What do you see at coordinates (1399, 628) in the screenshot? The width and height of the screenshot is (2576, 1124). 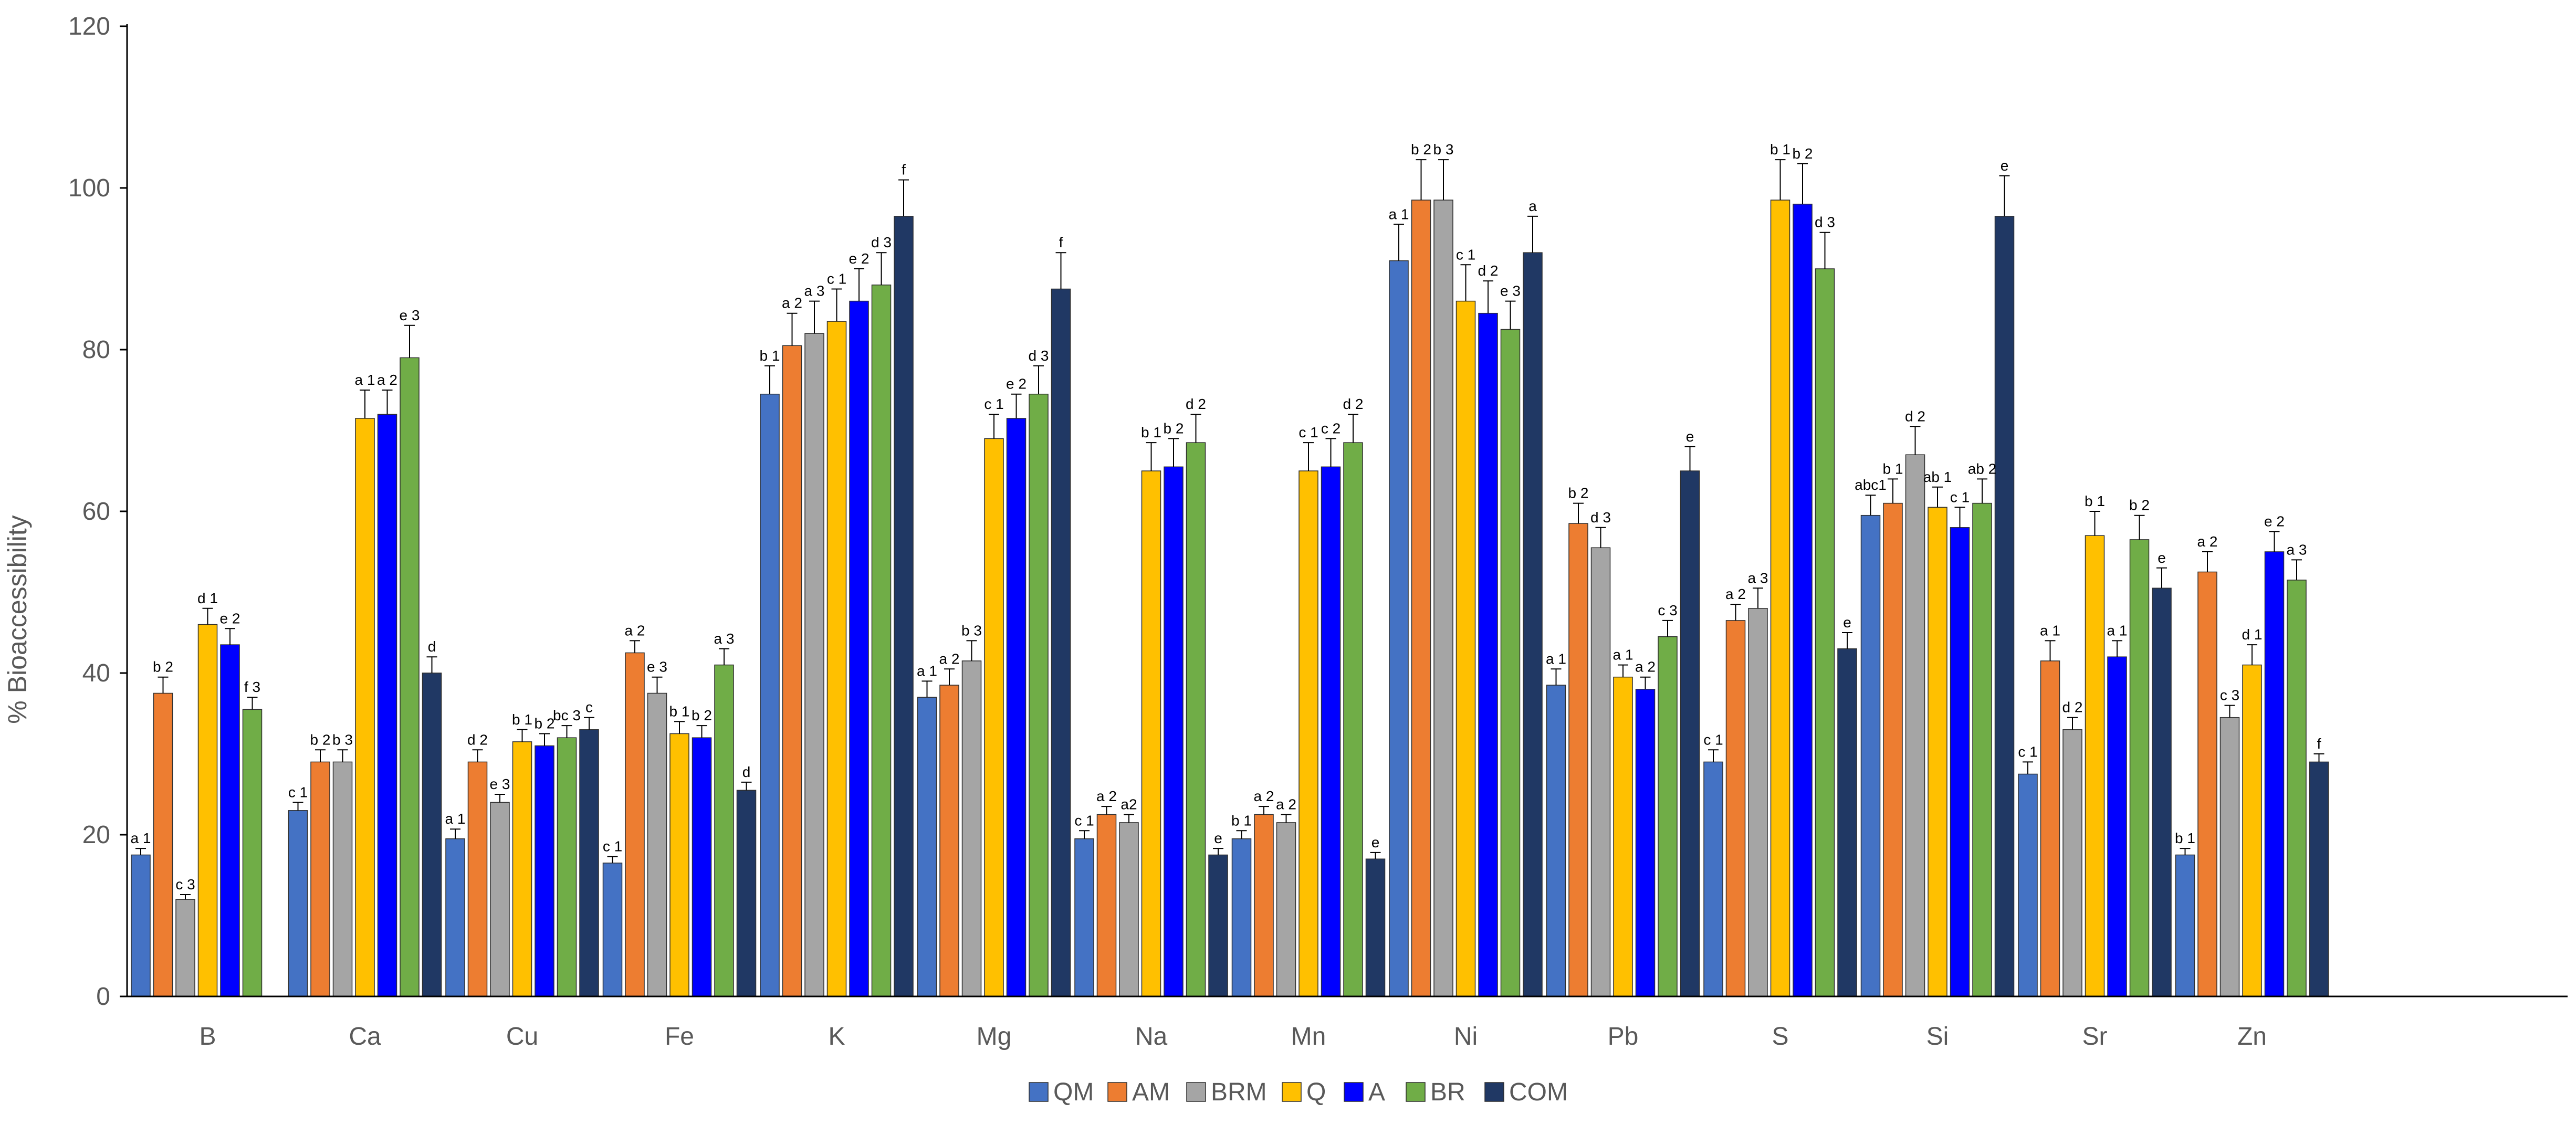 I see `bar-qm-ni` at bounding box center [1399, 628].